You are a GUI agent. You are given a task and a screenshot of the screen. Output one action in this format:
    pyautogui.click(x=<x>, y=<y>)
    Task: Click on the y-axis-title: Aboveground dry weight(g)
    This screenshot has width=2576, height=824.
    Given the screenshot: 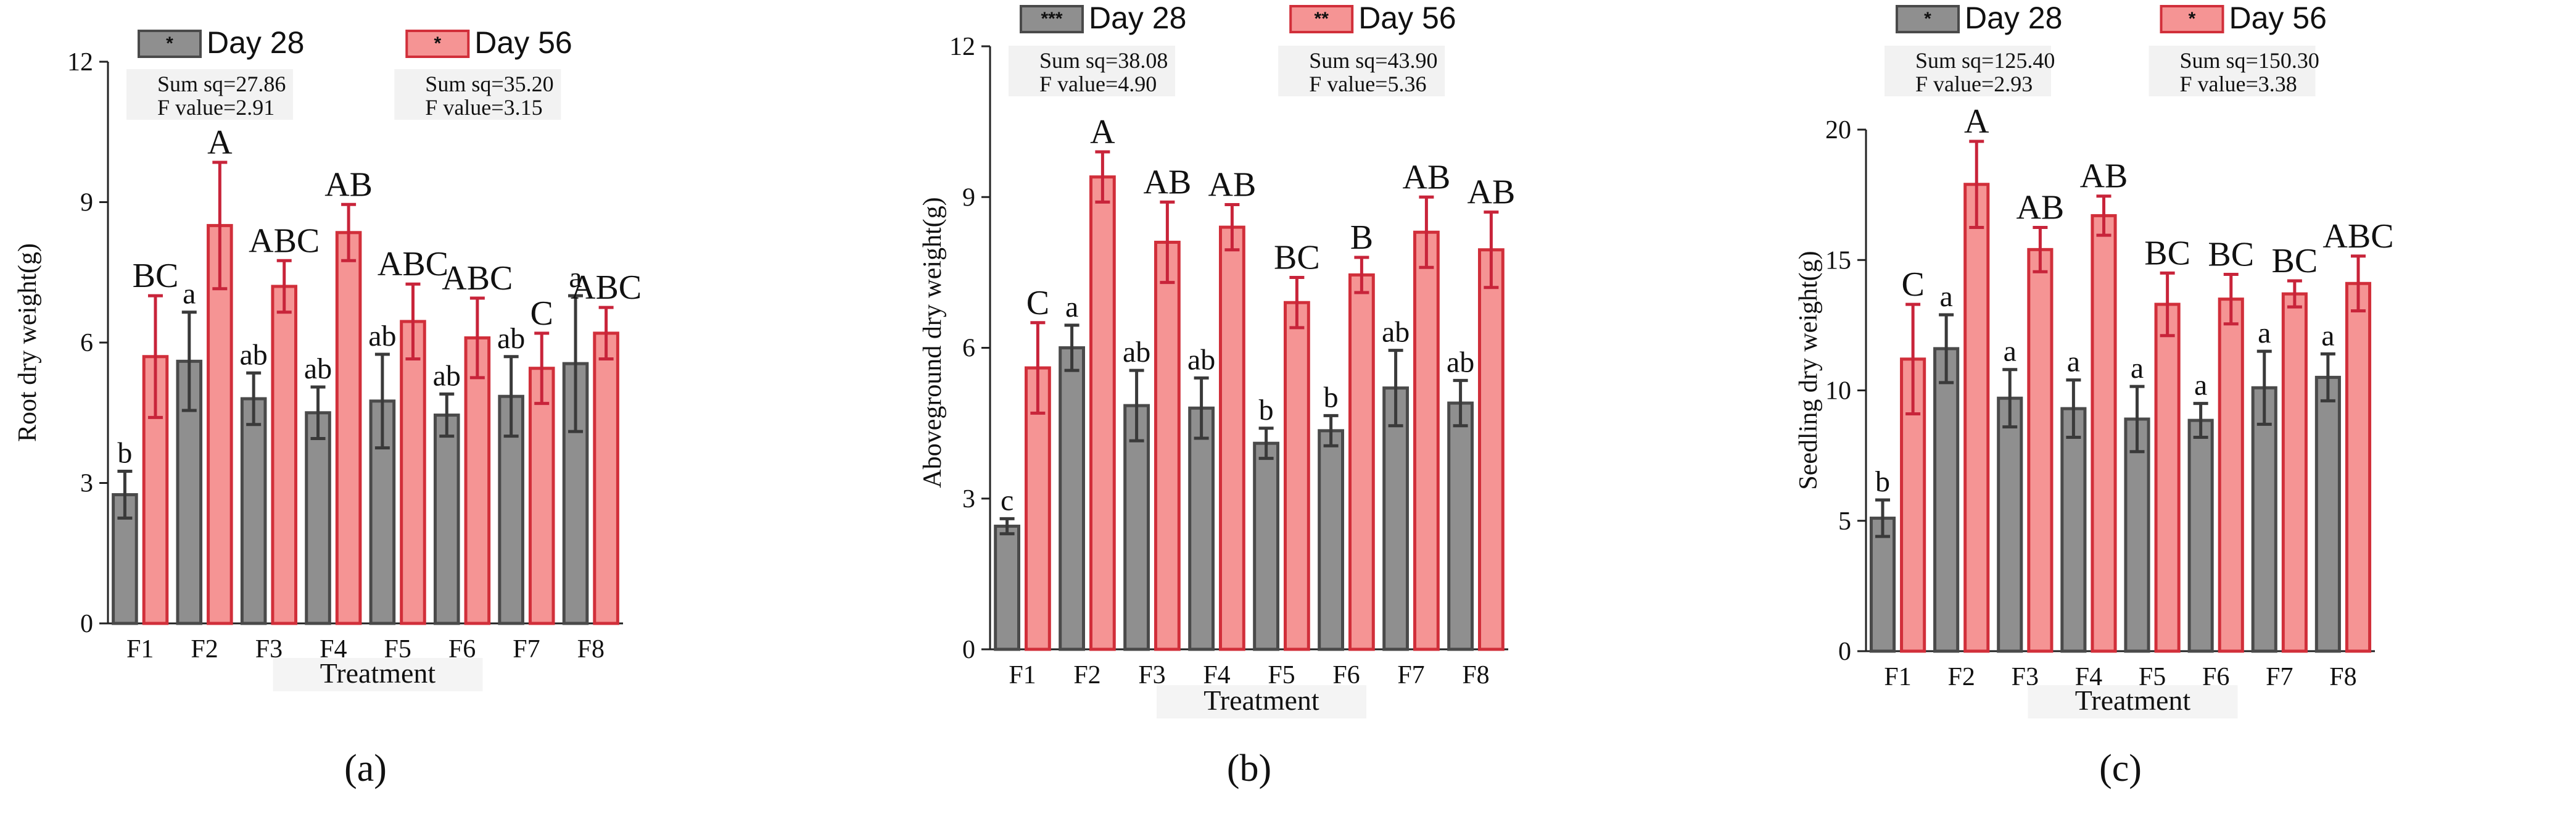 What is the action you would take?
    pyautogui.click(x=933, y=342)
    